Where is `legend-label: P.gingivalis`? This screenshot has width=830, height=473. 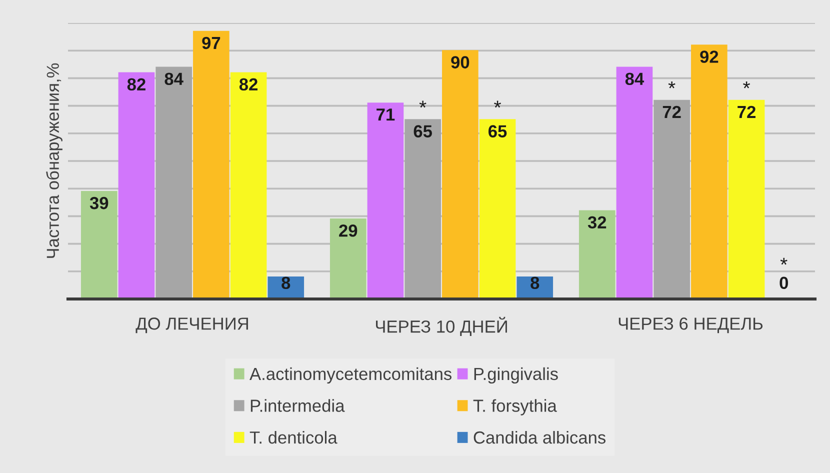 legend-label: P.gingivalis is located at coordinates (516, 375).